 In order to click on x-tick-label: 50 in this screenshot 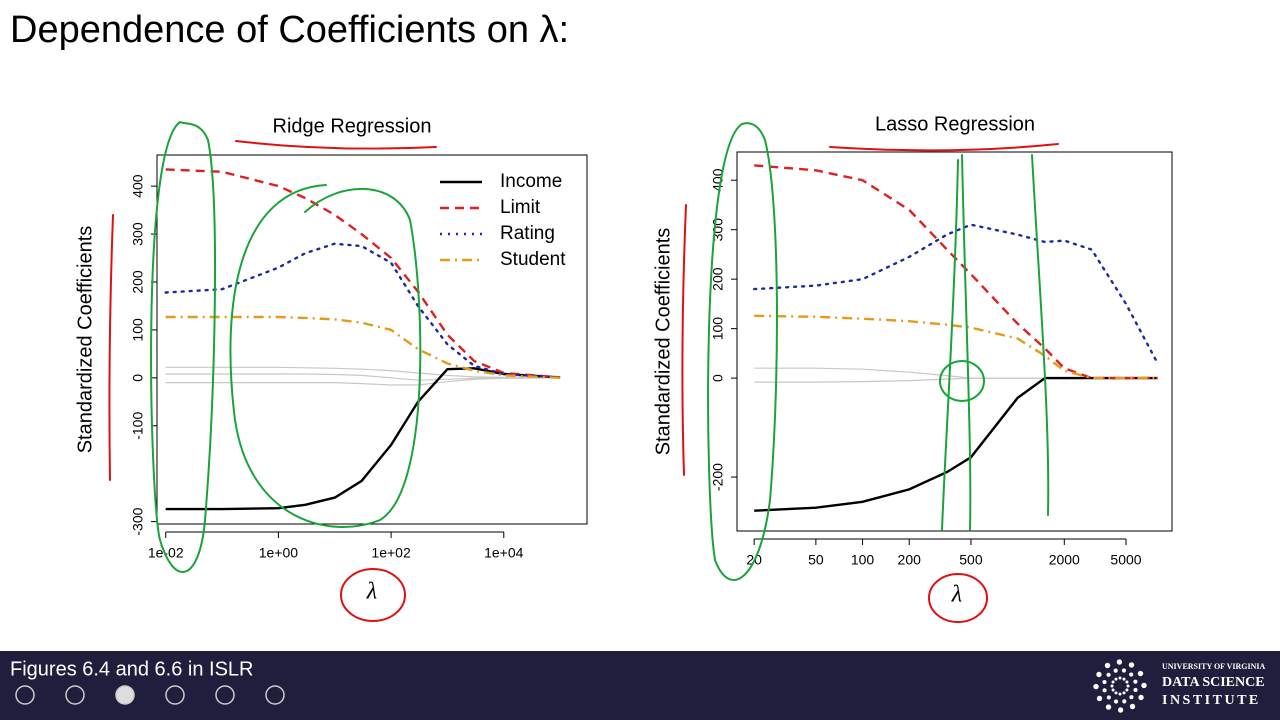, I will do `click(816, 560)`.